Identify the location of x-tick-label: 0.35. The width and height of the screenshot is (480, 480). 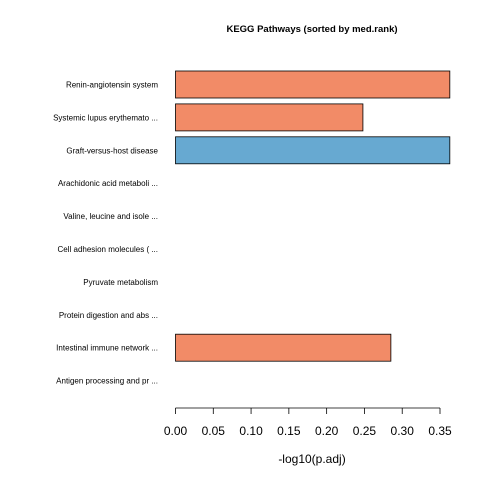
(440, 431).